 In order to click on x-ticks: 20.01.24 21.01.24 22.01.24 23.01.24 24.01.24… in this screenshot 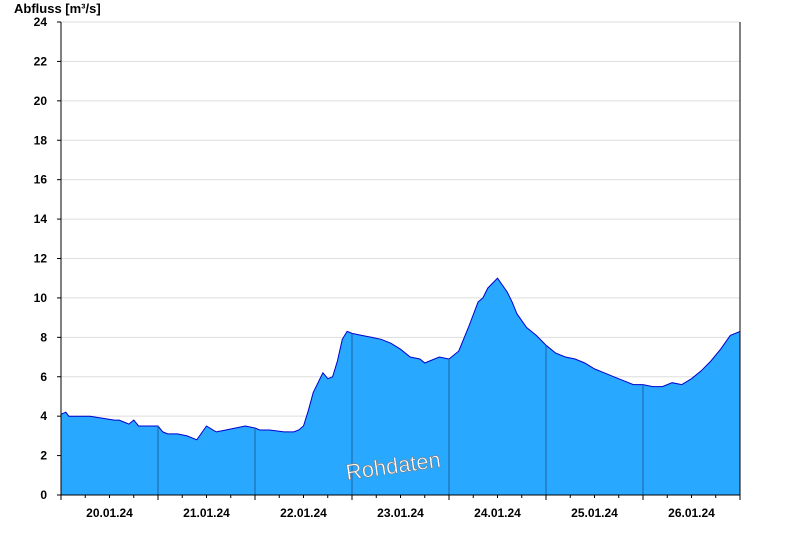, I will do `click(400, 507)`.